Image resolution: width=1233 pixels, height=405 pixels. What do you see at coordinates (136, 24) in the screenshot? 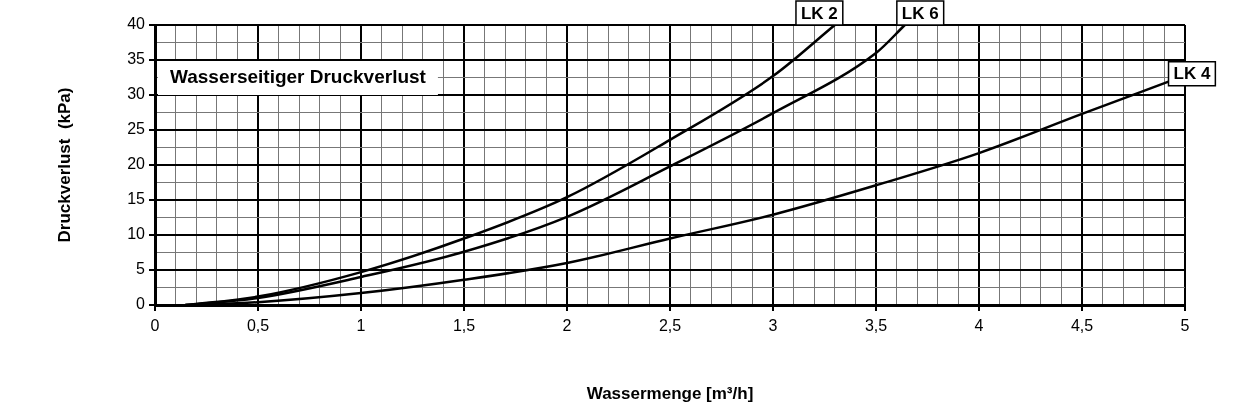
I see `y-tick-label: 40` at bounding box center [136, 24].